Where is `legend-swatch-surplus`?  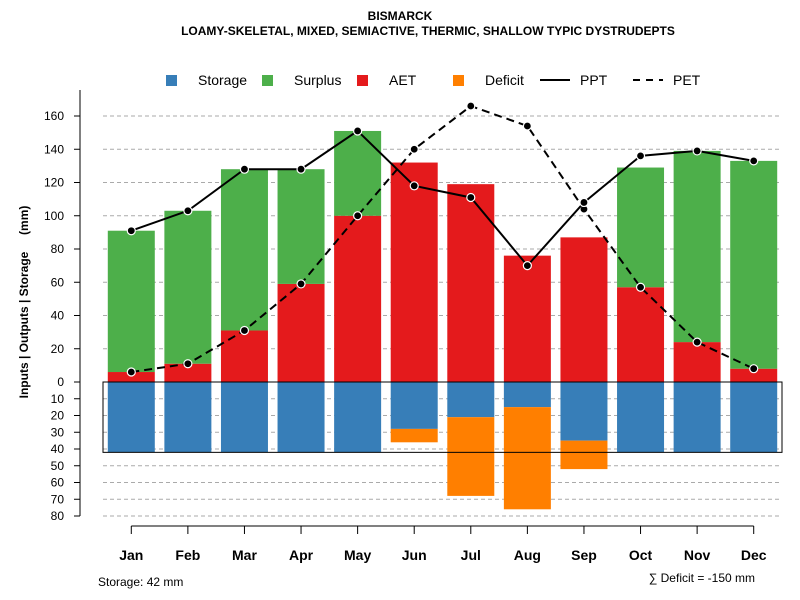 legend-swatch-surplus is located at coordinates (267, 80).